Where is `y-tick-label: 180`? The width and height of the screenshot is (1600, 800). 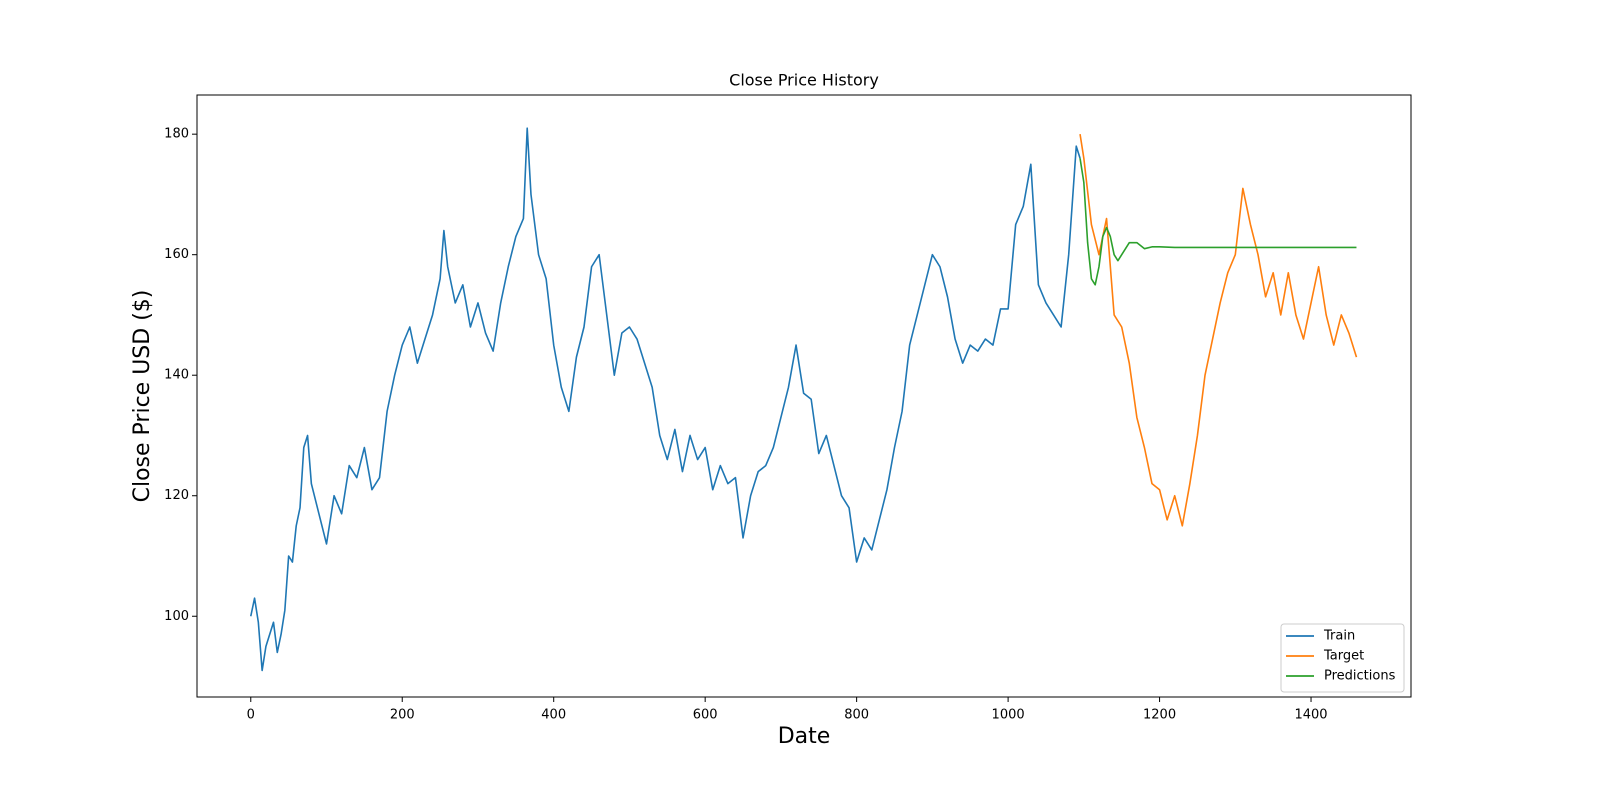 y-tick-label: 180 is located at coordinates (176, 134).